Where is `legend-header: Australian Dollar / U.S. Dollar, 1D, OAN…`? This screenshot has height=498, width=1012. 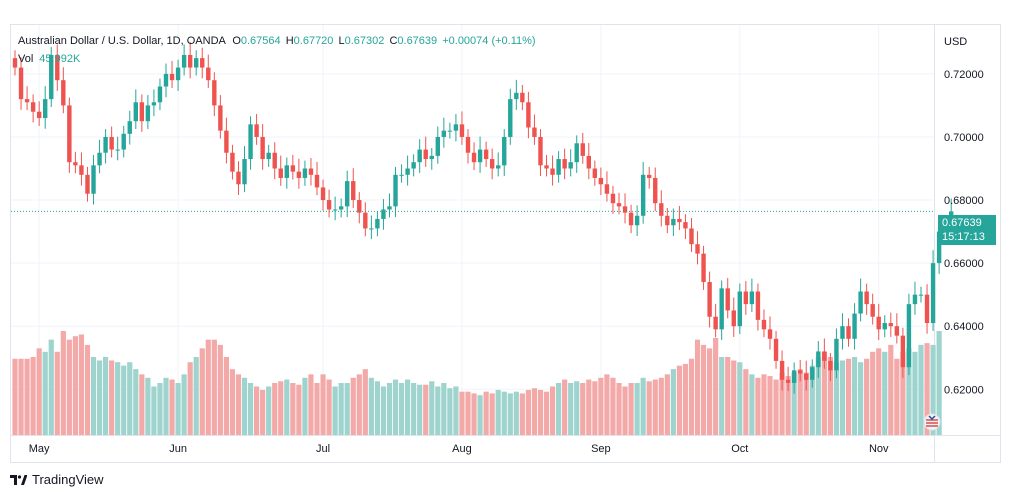 legend-header: Australian Dollar / U.S. Dollar, 1D, OAN… is located at coordinates (277, 41).